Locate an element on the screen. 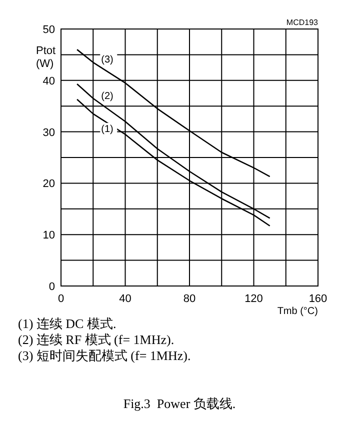 The width and height of the screenshot is (359, 429). text: (3) 短时间失配模式 (f= 1MHz). is located at coordinates (104, 355).